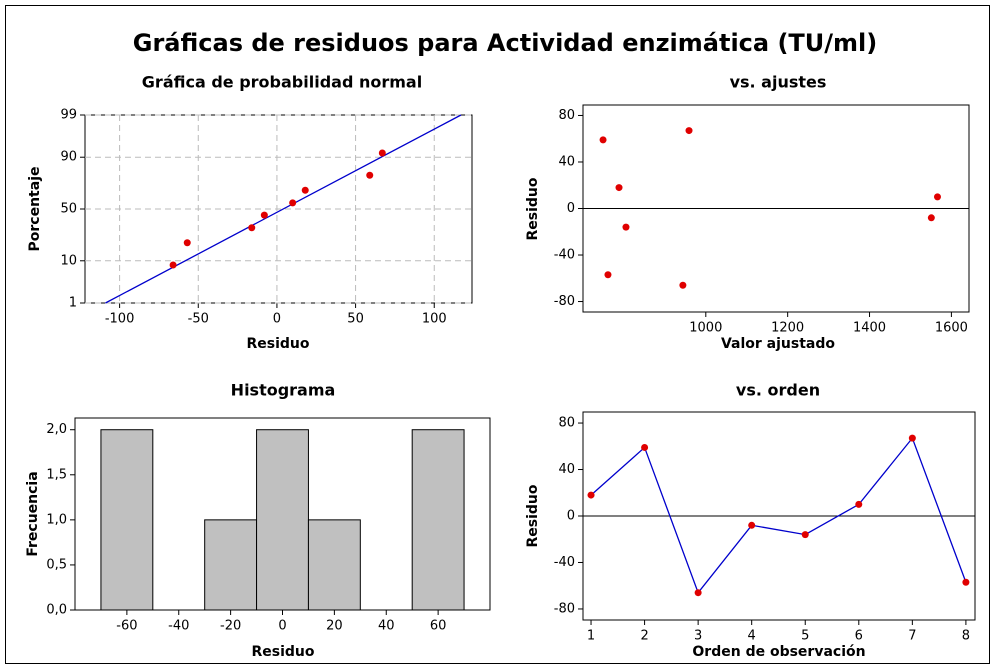 The image size is (995, 669). What do you see at coordinates (33, 513) in the screenshot?
I see `y-axis-label: Frecuencia` at bounding box center [33, 513].